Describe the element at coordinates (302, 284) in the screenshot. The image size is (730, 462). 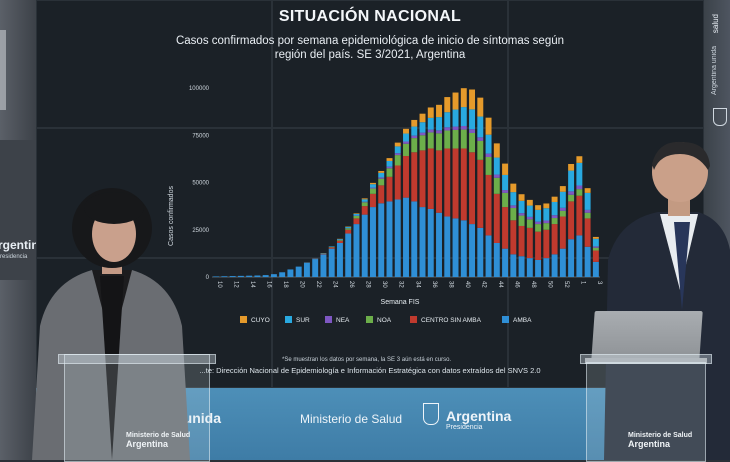
I see `x-tick-label: 20` at that location.